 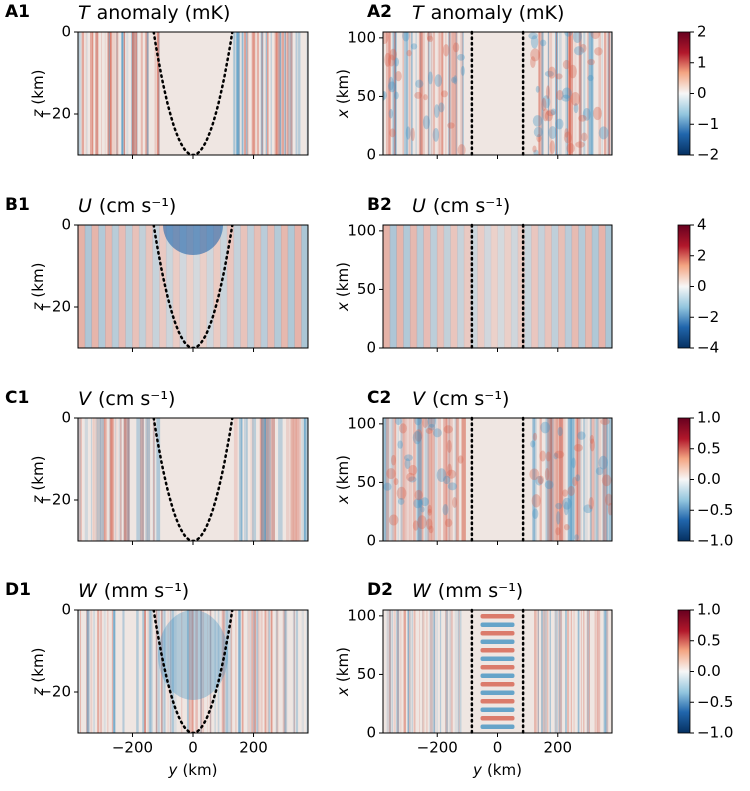 What do you see at coordinates (422, 591) in the screenshot?
I see `title-symbol: W` at bounding box center [422, 591].